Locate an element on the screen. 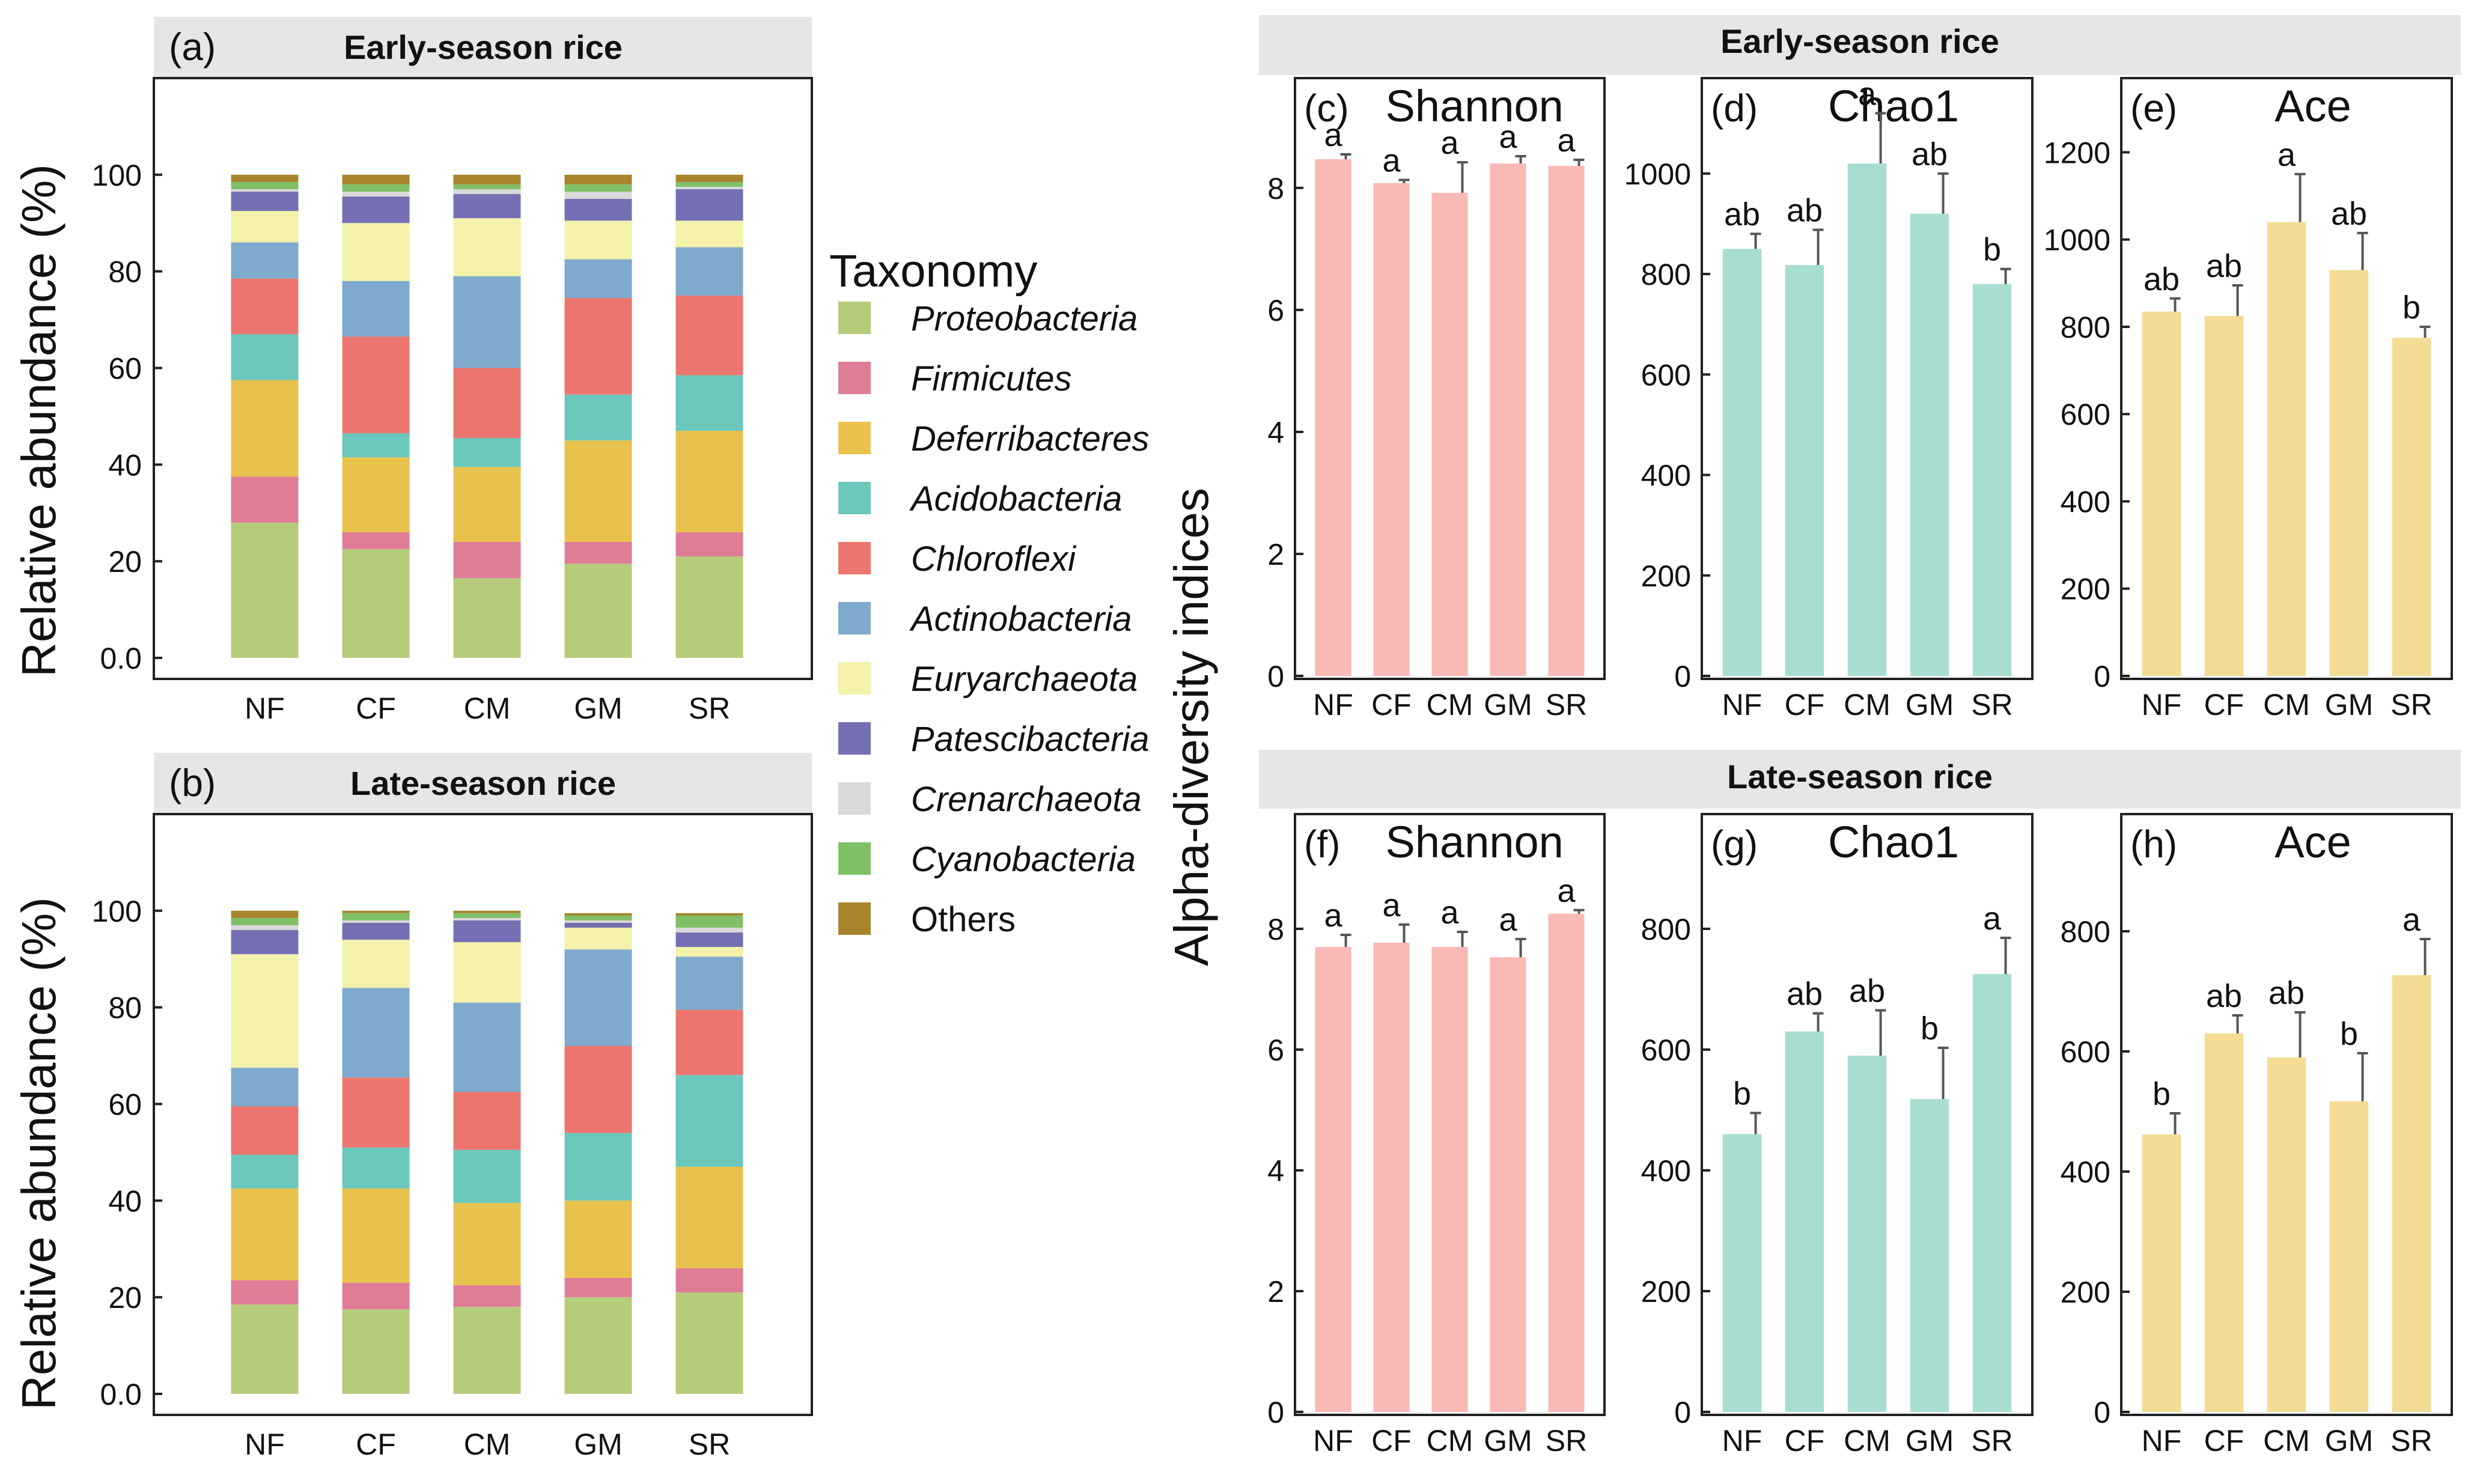 The width and height of the screenshot is (2474, 1484). ytick-label-a-3: 60 is located at coordinates (125, 369).